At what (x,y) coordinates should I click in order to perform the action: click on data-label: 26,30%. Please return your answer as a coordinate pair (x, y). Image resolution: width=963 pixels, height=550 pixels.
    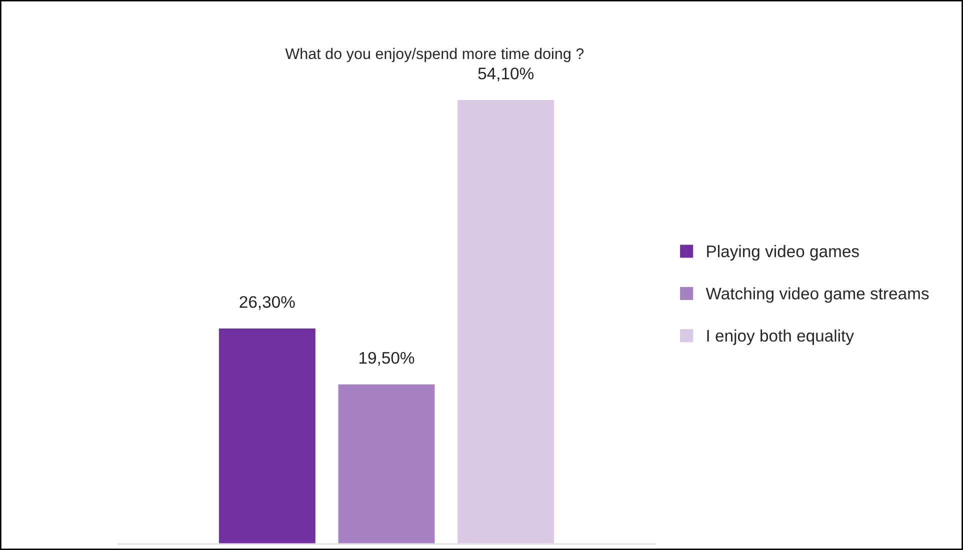
    Looking at the image, I should click on (267, 303).